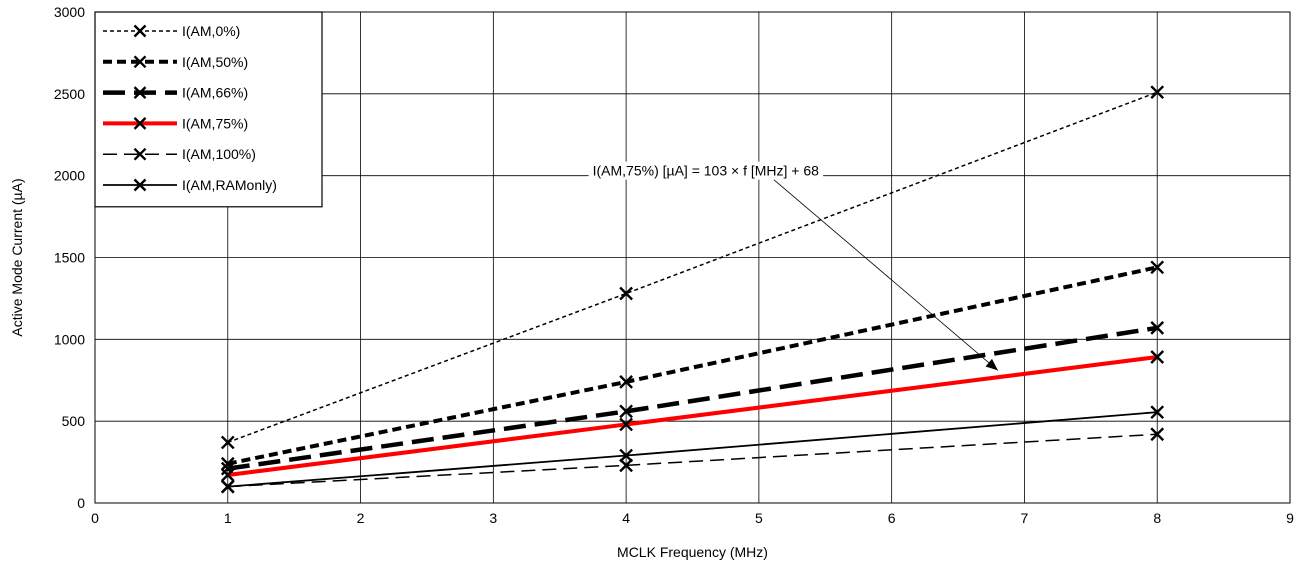  I want to click on y-tick-label: 1000, so click(69, 339).